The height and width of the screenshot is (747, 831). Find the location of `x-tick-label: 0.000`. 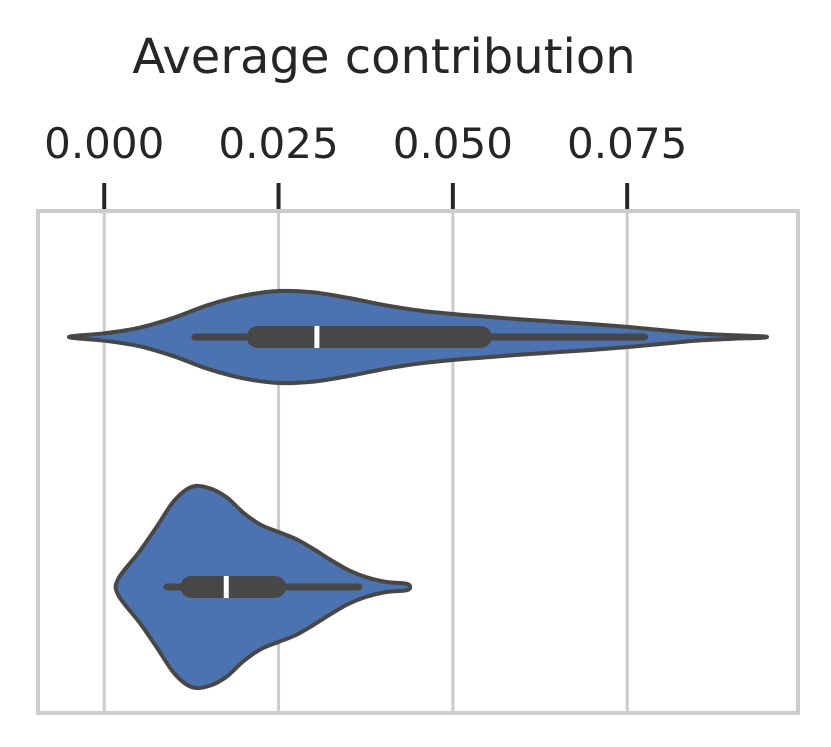

x-tick-label: 0.000 is located at coordinates (104, 143).